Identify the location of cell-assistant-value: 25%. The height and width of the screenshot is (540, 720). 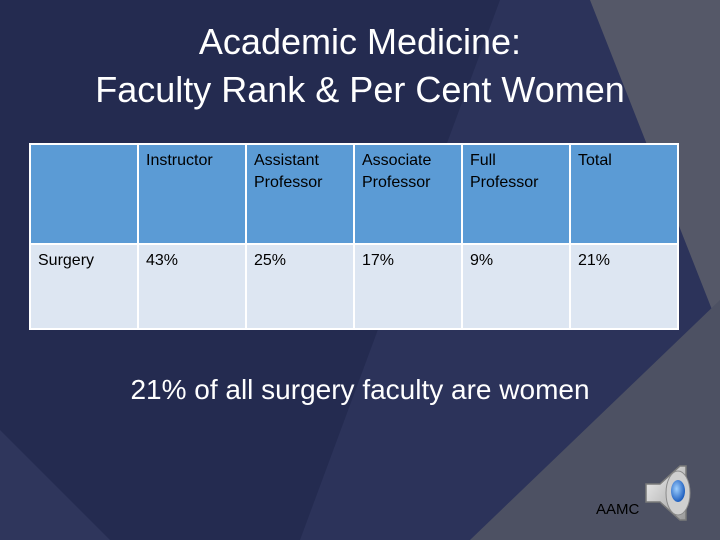
(300, 286).